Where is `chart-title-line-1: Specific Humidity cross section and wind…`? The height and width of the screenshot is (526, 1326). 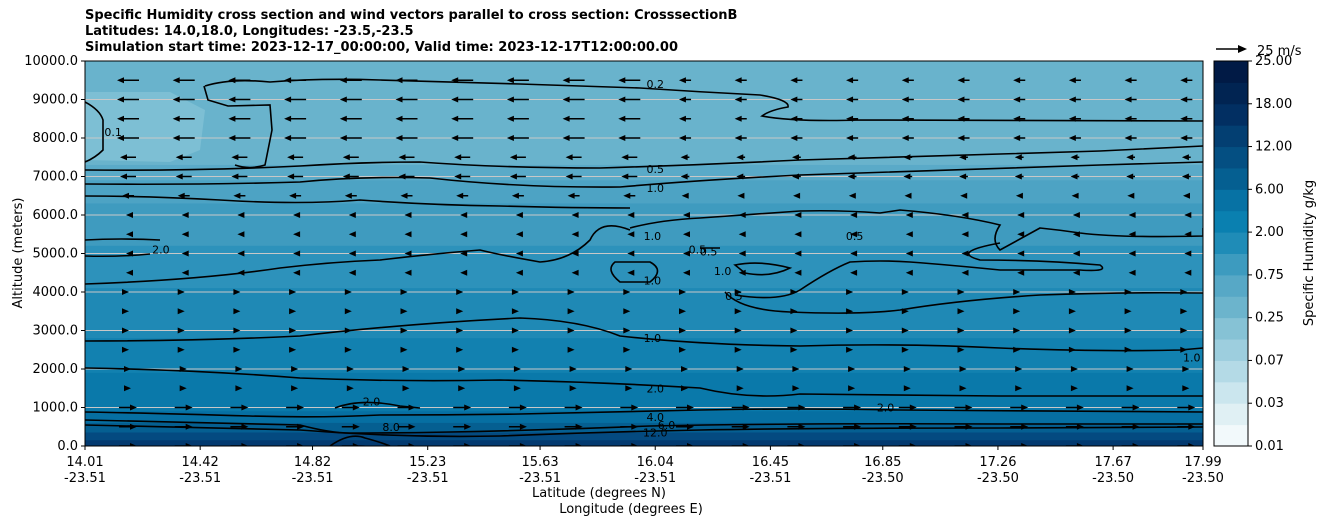 chart-title-line-1: Specific Humidity cross section and wind… is located at coordinates (411, 15).